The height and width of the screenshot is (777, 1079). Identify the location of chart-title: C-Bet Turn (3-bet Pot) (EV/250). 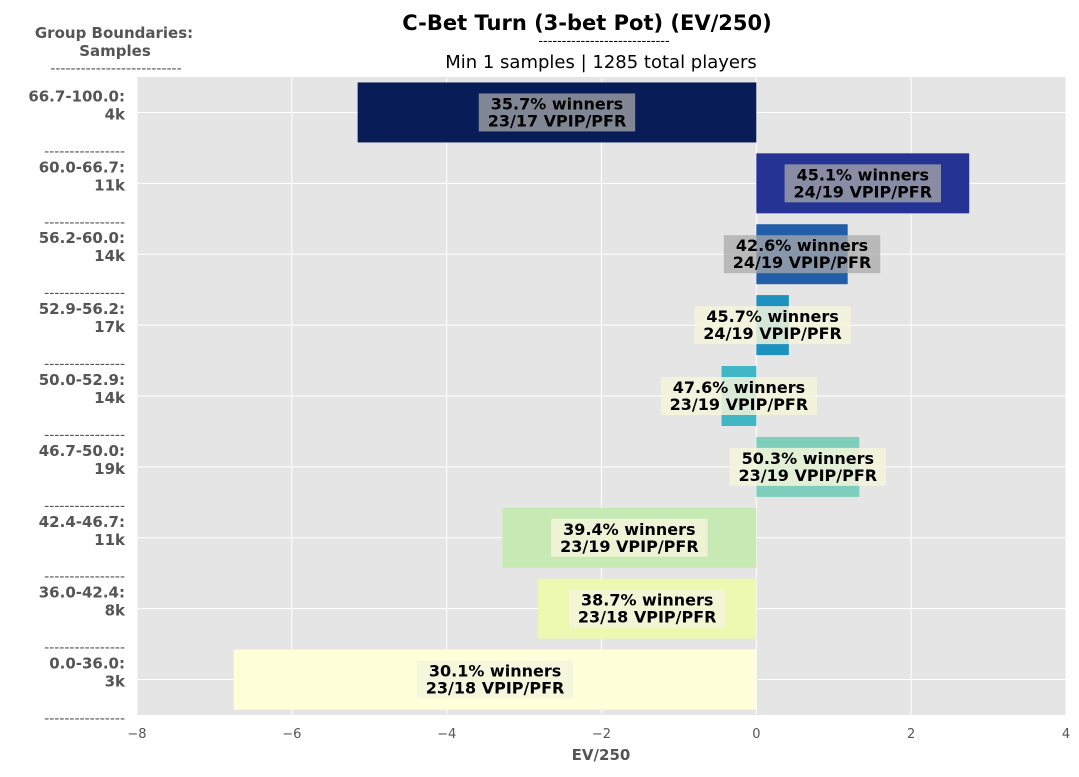
(586, 23).